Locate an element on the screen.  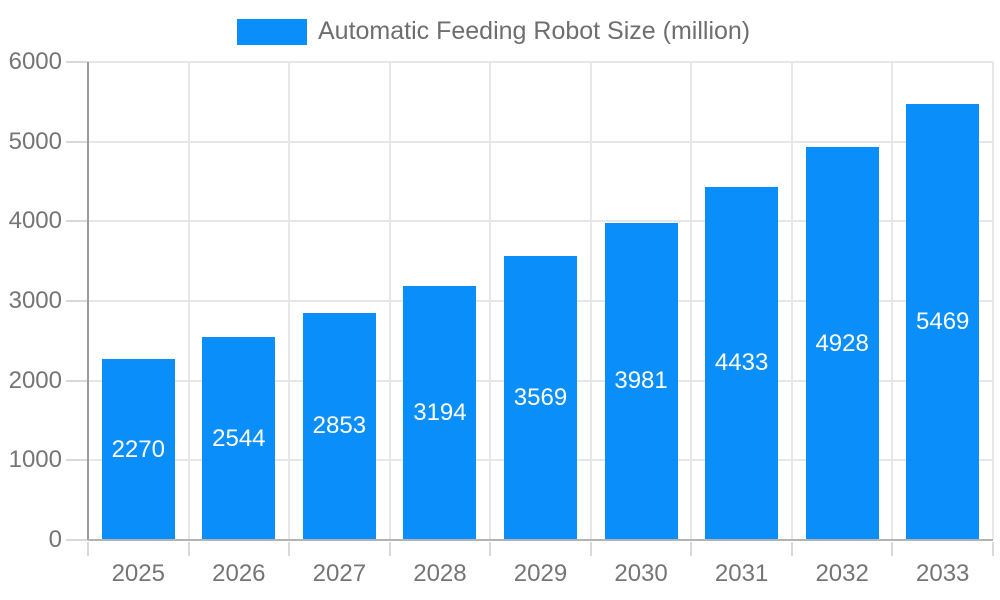
x-tick-label: 2032 is located at coordinates (842, 573).